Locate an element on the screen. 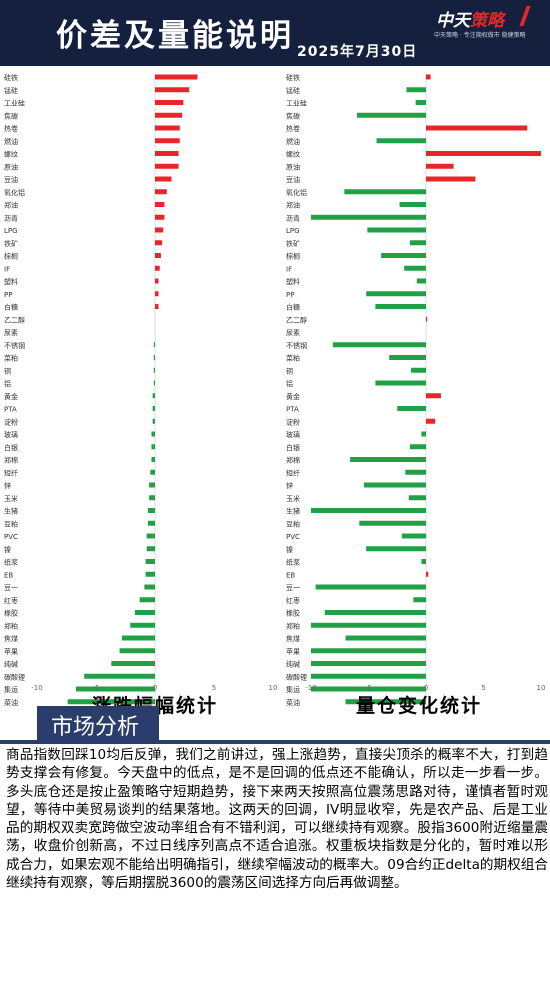  left-category-label: 铝 is located at coordinates (7, 383).